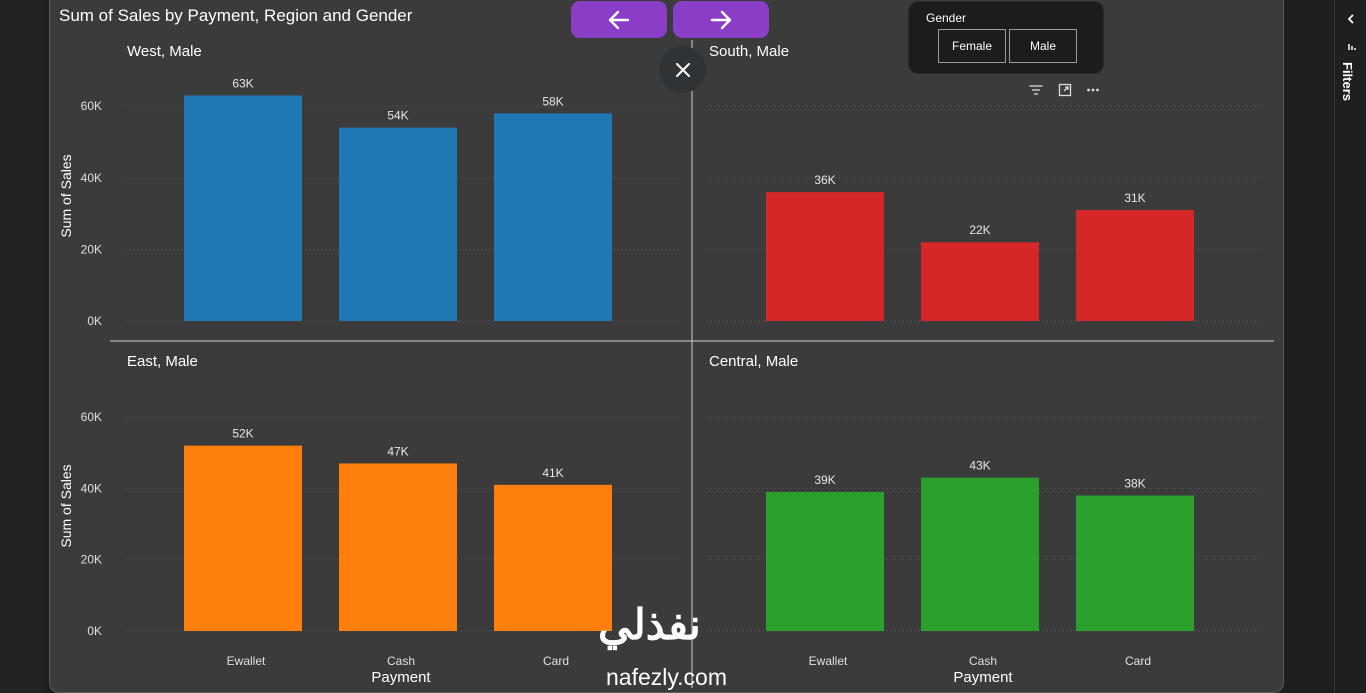 The image size is (1366, 693). Describe the element at coordinates (552, 101) in the screenshot. I see `data-label: 58K` at that location.